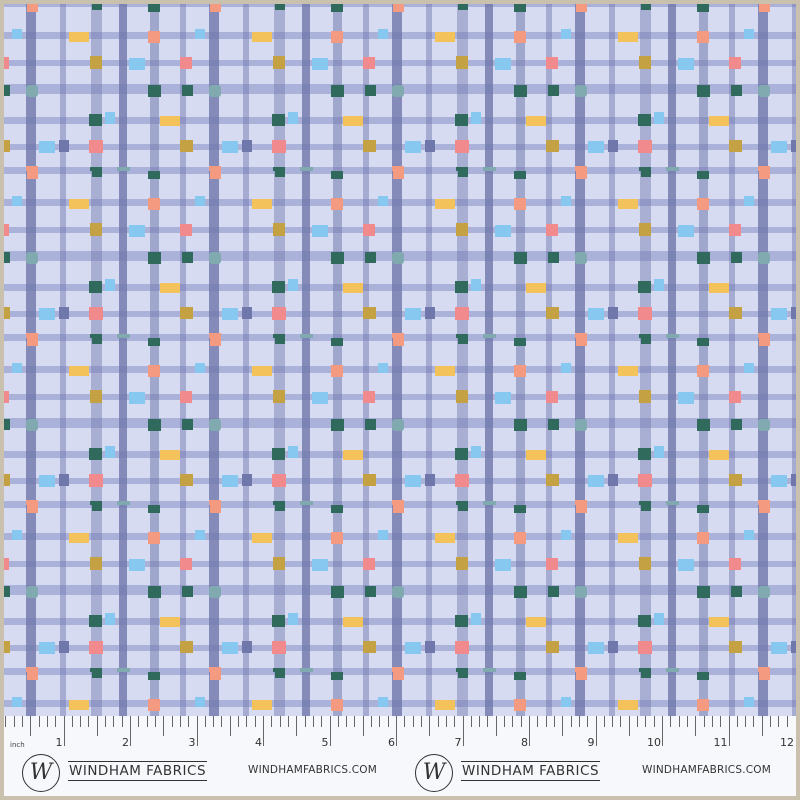  Describe the element at coordinates (654, 742) in the screenshot. I see `ruler-number: 10` at that location.